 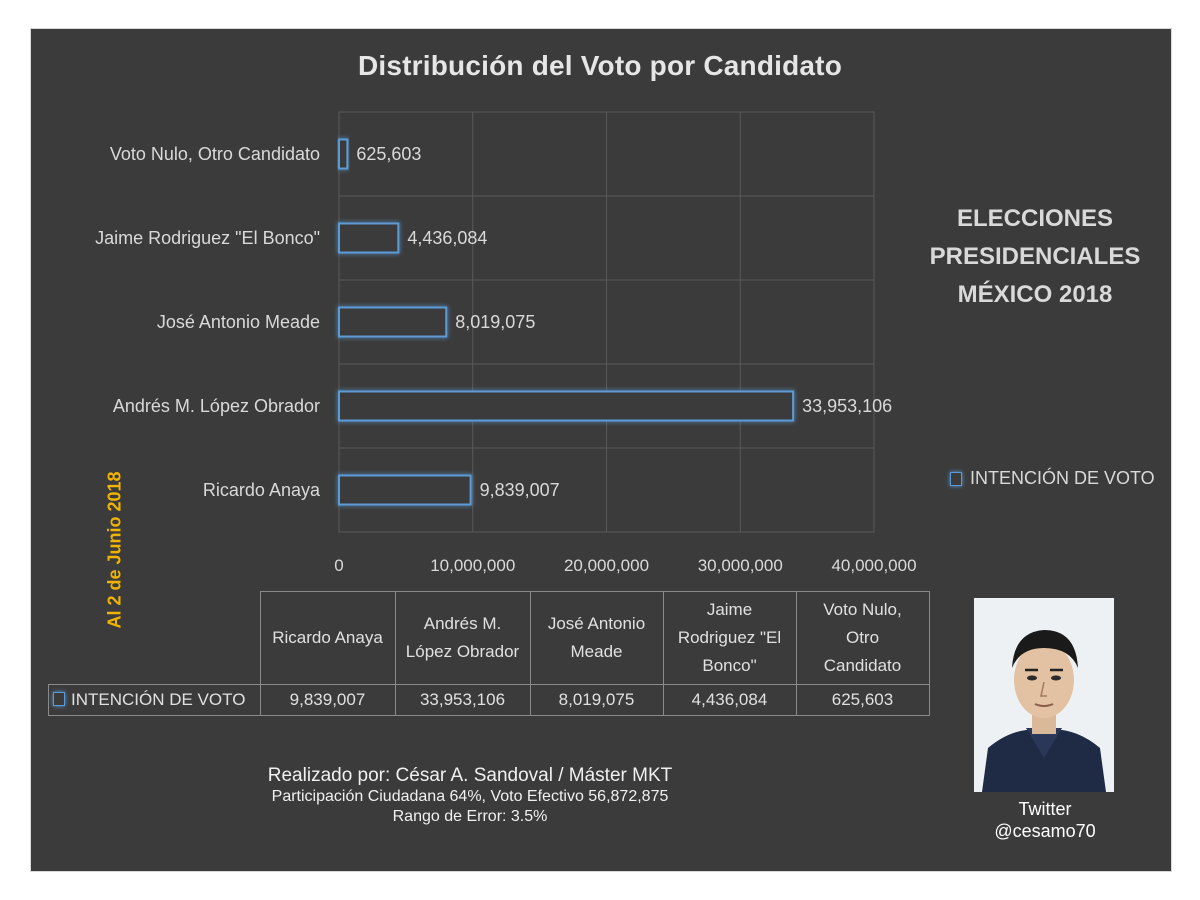 I want to click on data-table-value-cell: 4,436,084, so click(x=729, y=699).